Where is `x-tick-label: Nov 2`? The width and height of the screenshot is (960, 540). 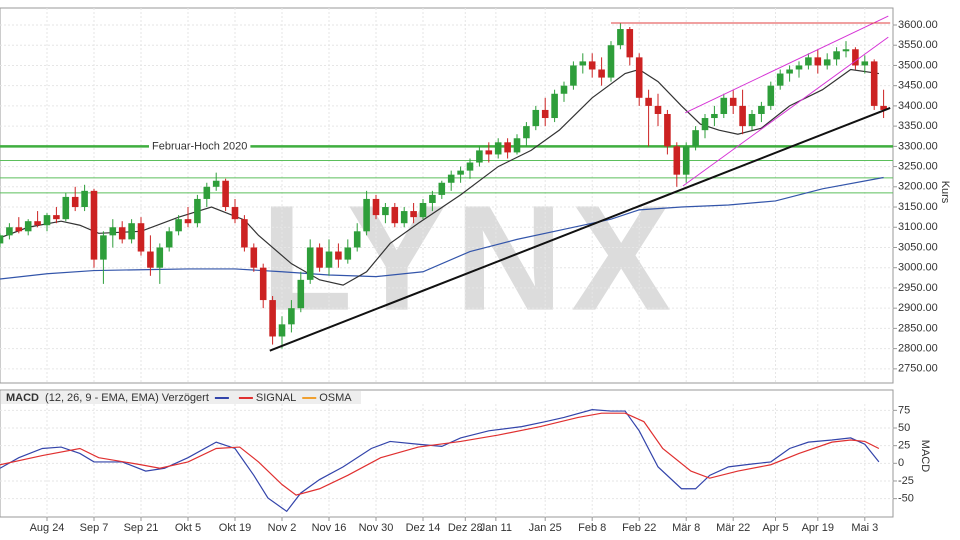
x-tick-label: Nov 2 is located at coordinates (282, 528).